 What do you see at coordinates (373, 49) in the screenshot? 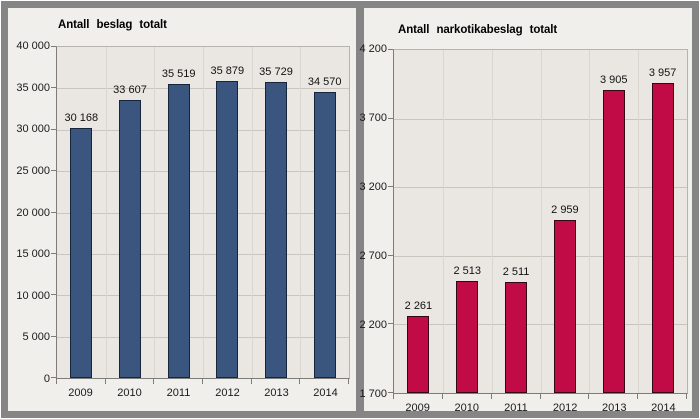
I see `y-axis-tick-label: 4 200` at bounding box center [373, 49].